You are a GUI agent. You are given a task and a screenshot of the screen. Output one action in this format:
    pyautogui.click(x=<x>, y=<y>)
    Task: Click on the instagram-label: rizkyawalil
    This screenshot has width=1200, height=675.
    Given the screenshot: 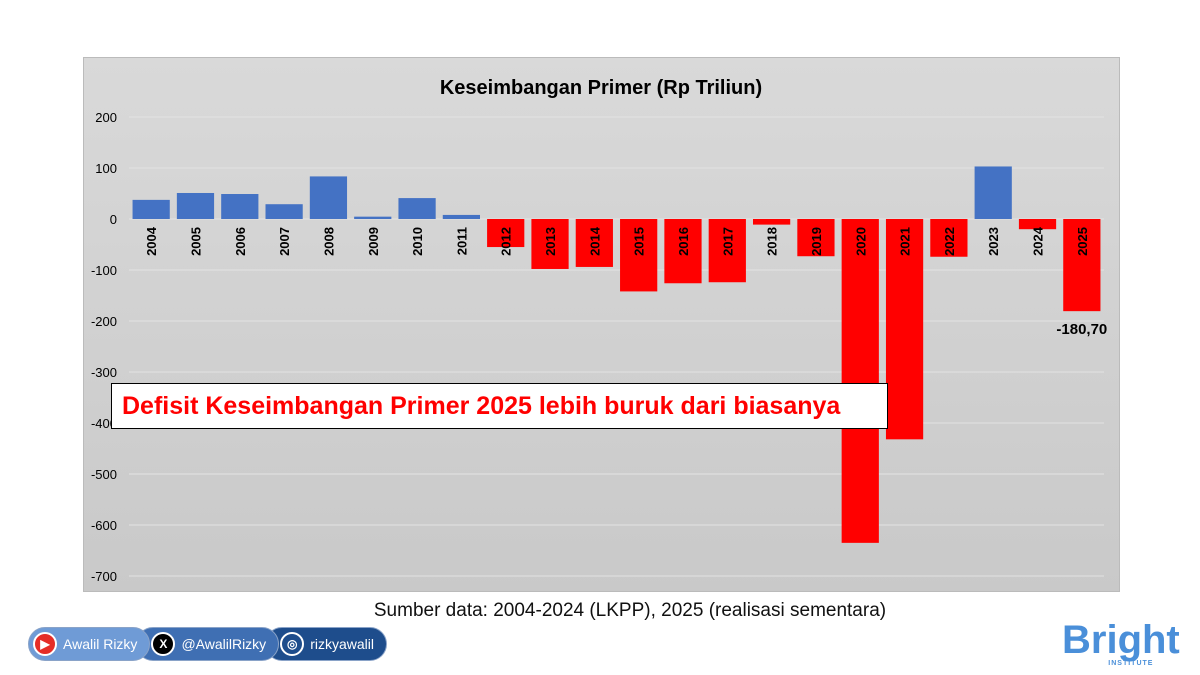 What is the action you would take?
    pyautogui.click(x=342, y=644)
    